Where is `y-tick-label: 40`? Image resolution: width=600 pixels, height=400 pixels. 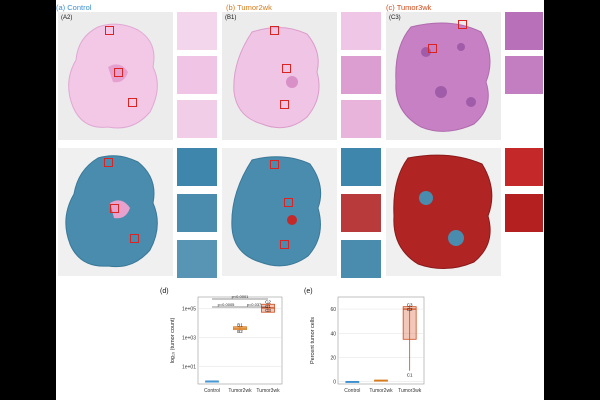
y-tick-label: 40 is located at coordinates (333, 334).